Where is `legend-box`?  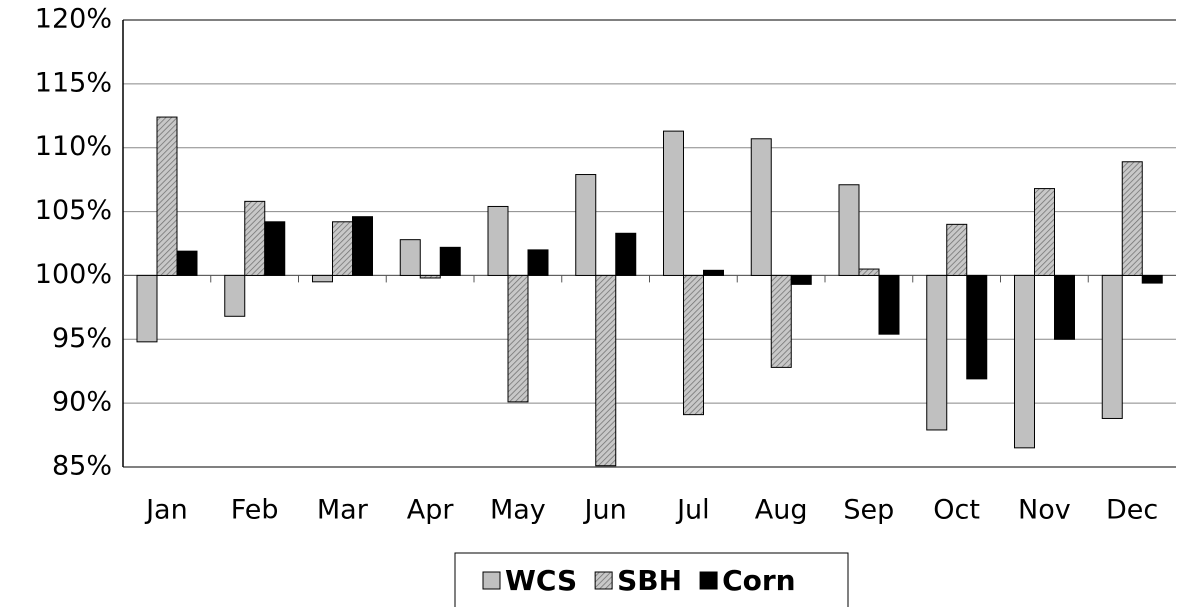 legend-box is located at coordinates (651, 579).